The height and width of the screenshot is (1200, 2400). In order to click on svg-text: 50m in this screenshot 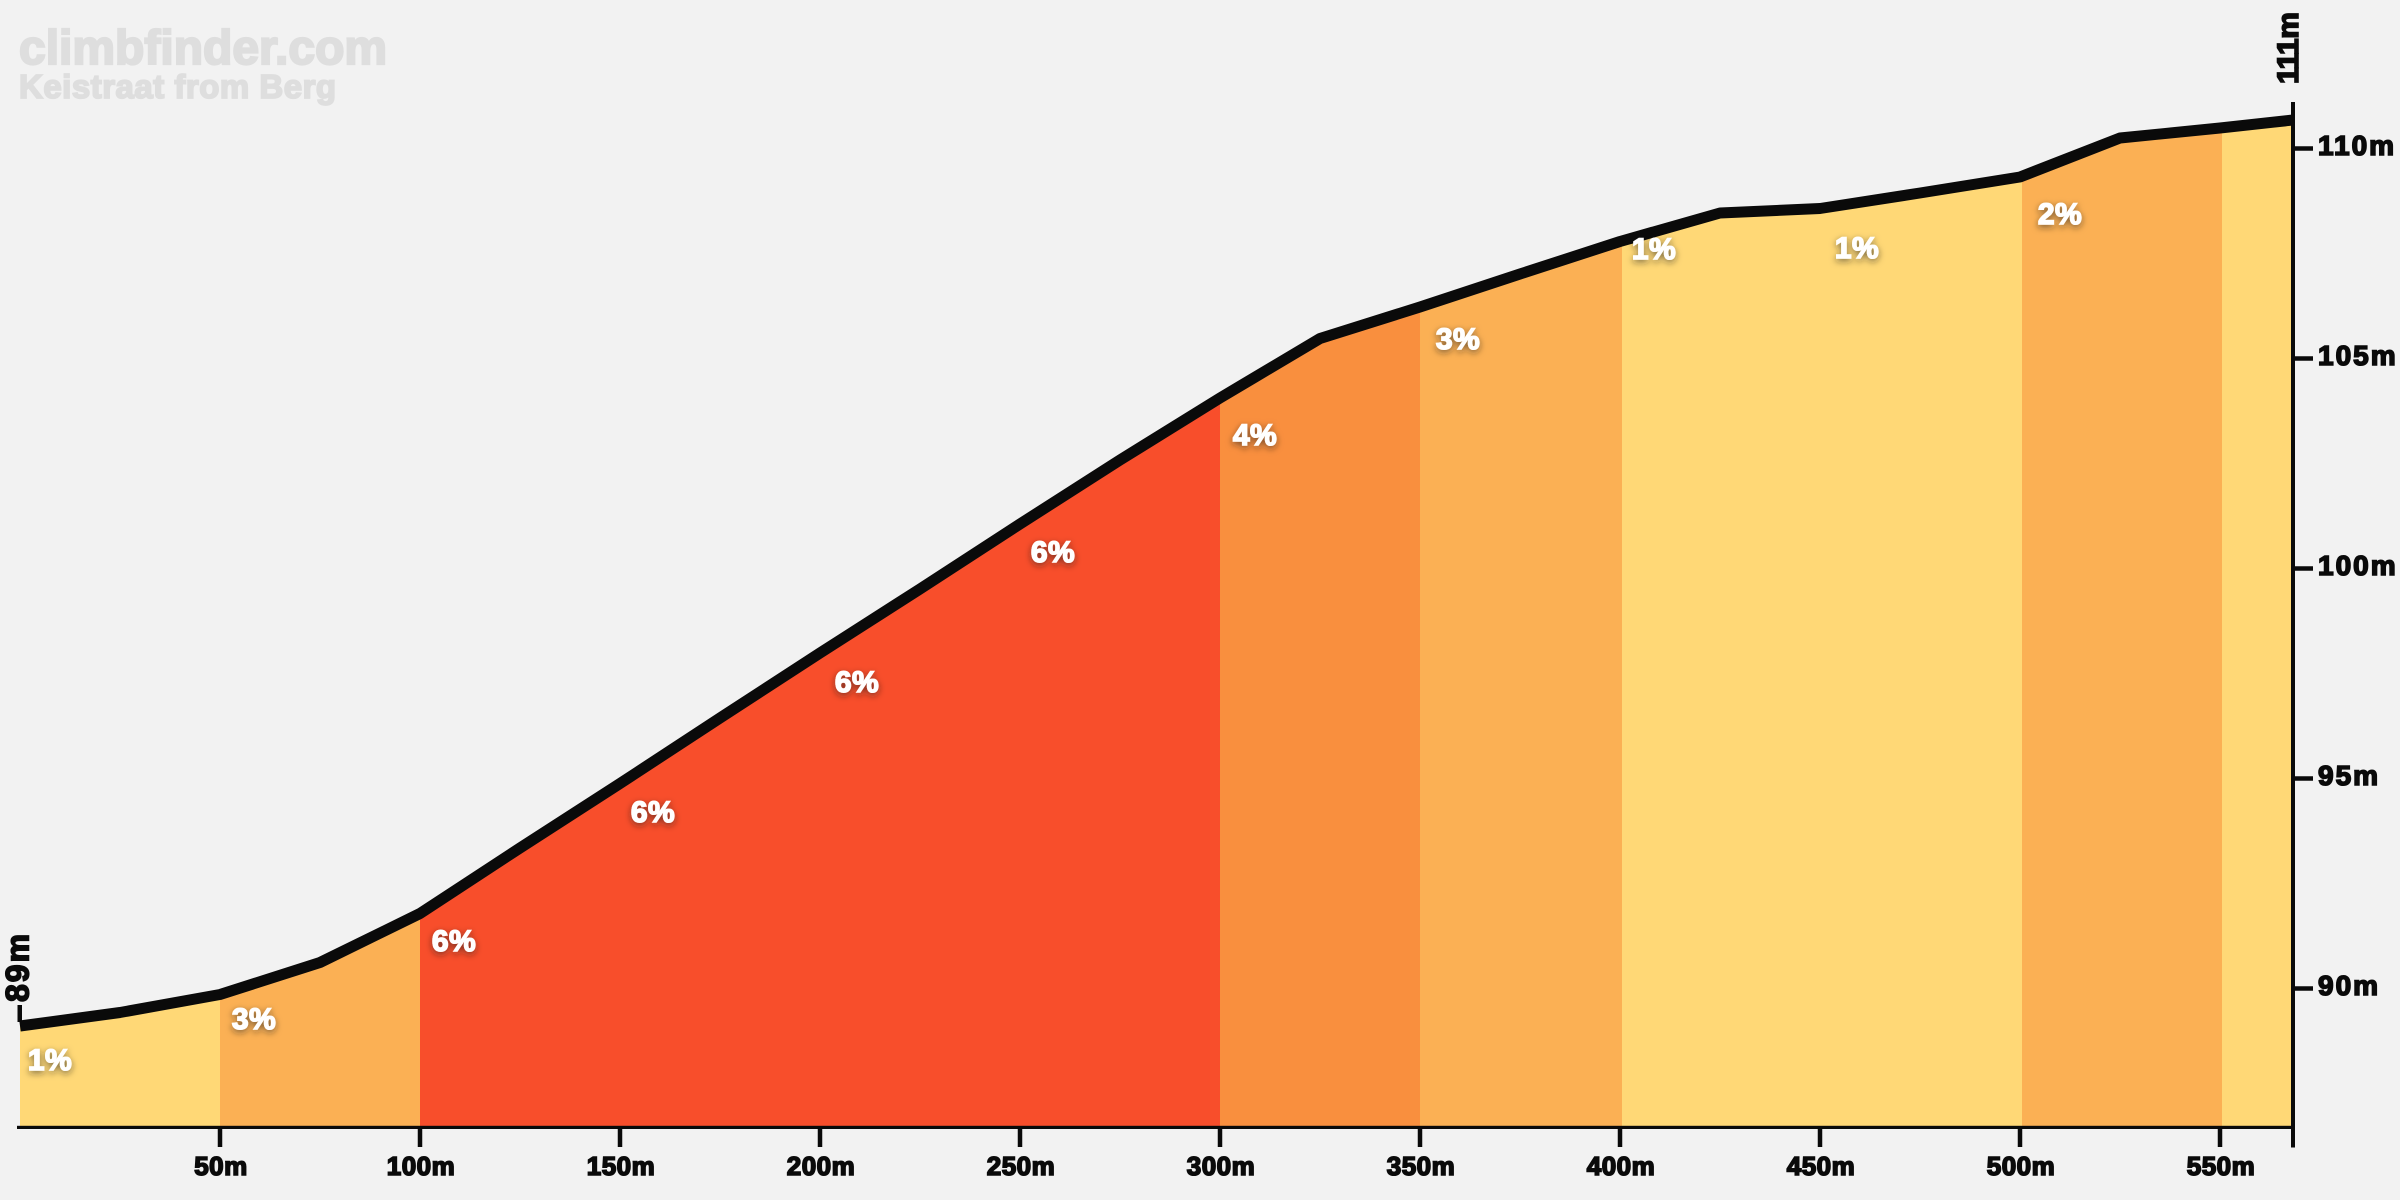, I will do `click(221, 1166)`.